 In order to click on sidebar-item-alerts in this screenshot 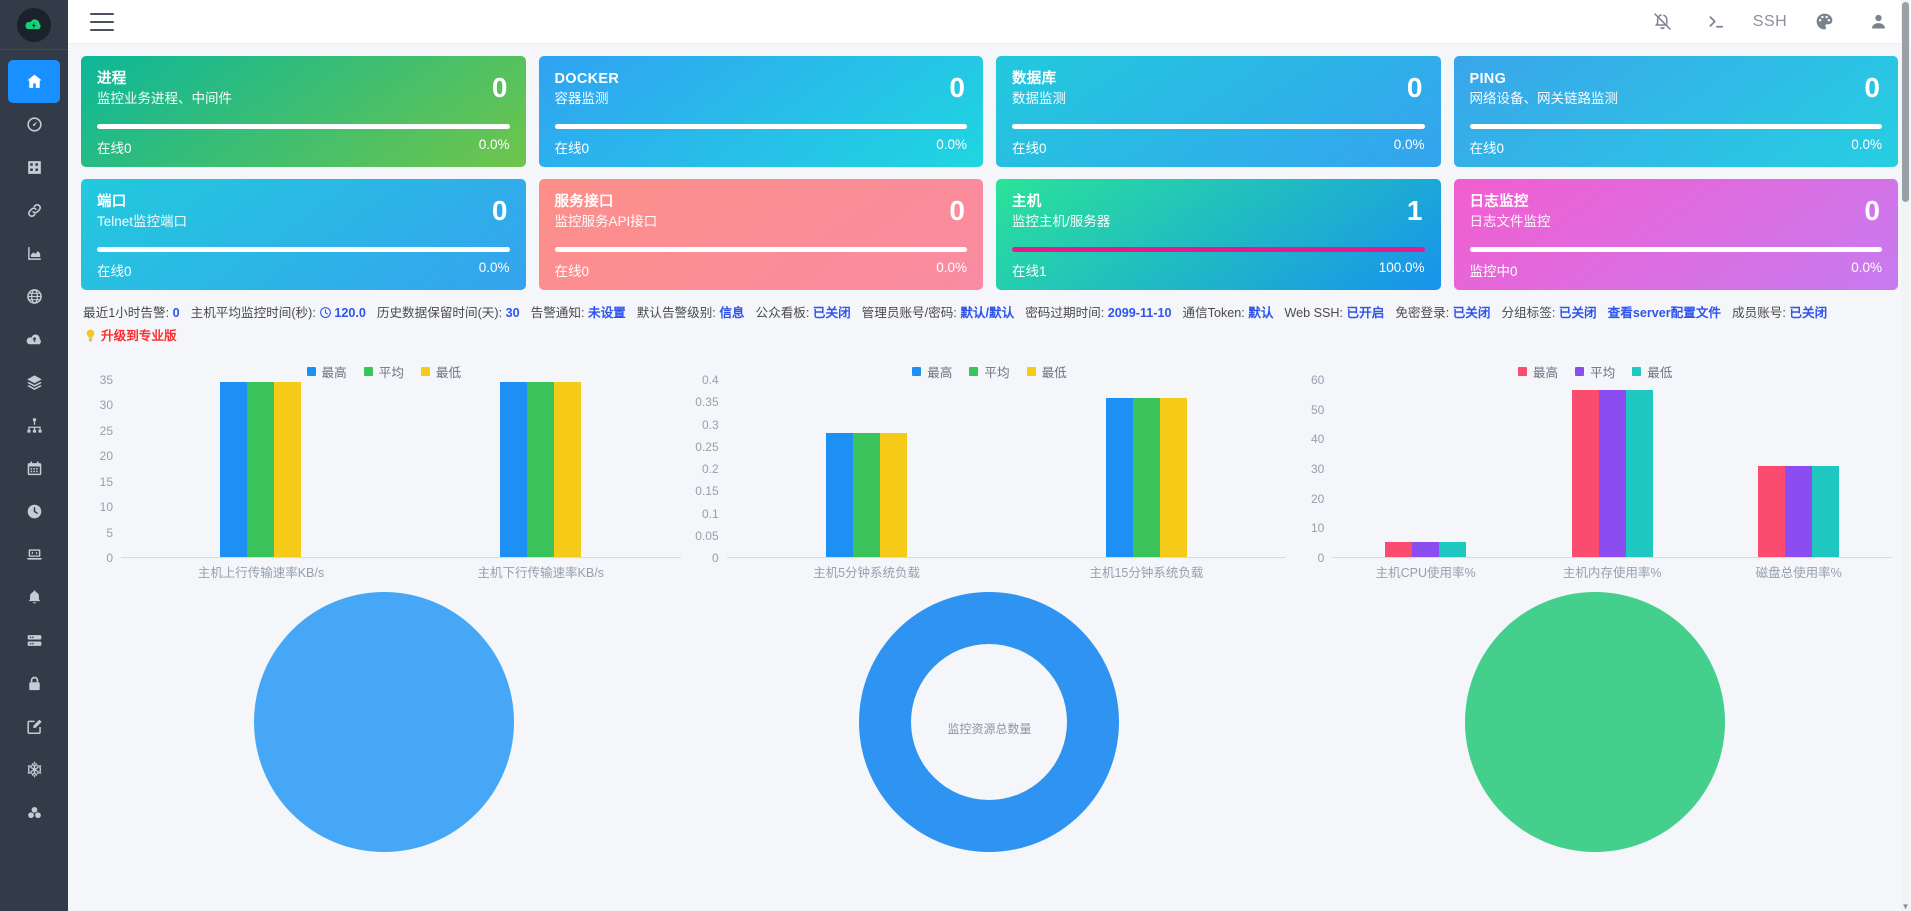, I will do `click(34, 597)`.